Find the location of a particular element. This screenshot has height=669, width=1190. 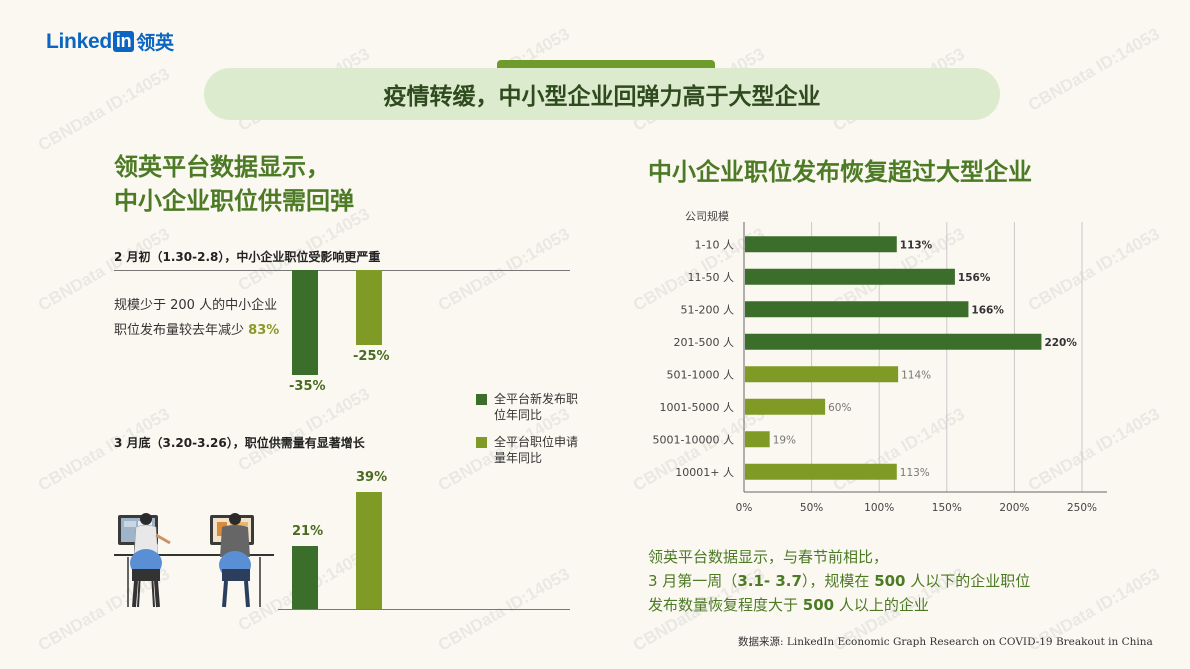

x-tick-label: 150% is located at coordinates (947, 508).